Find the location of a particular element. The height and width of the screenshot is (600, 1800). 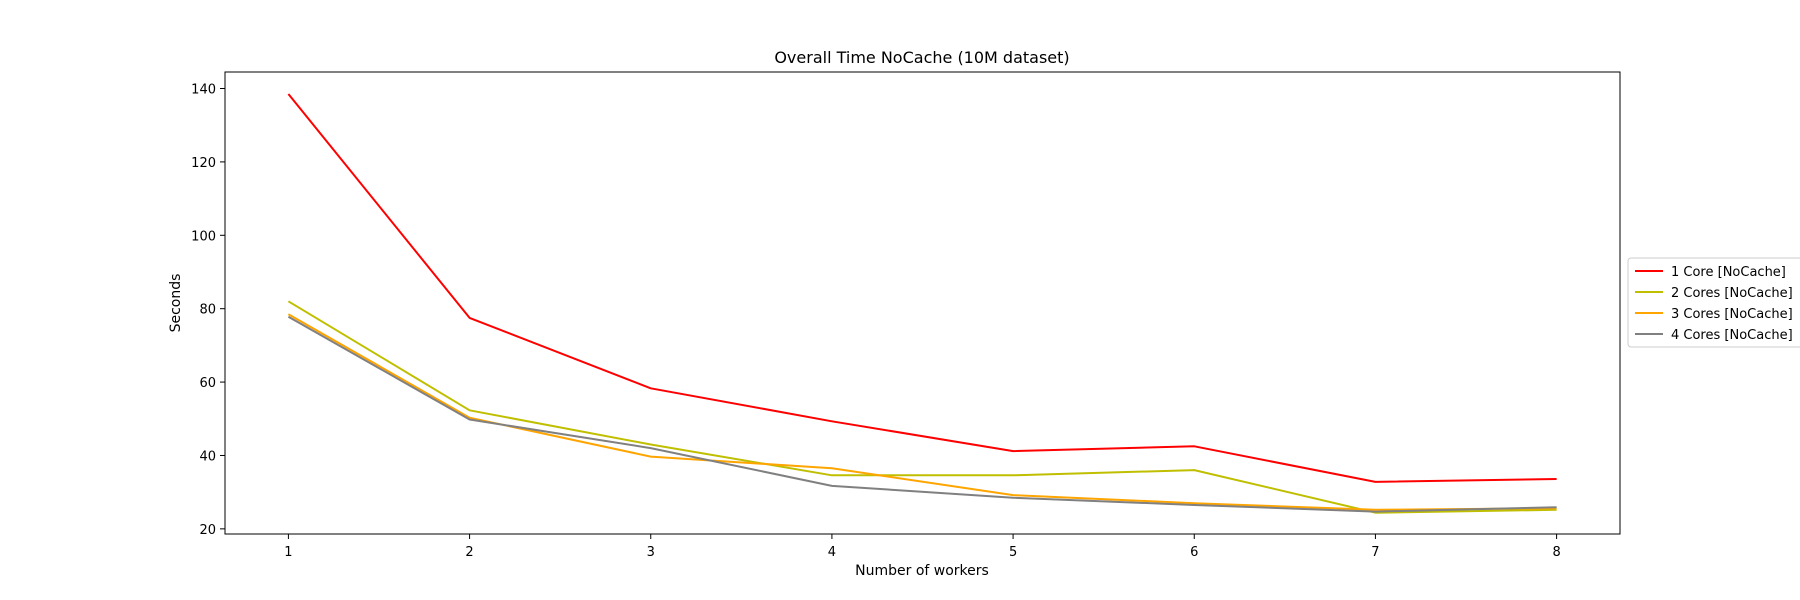

legend-label-4: 4 Cores [NoCache] is located at coordinates (1732, 335).